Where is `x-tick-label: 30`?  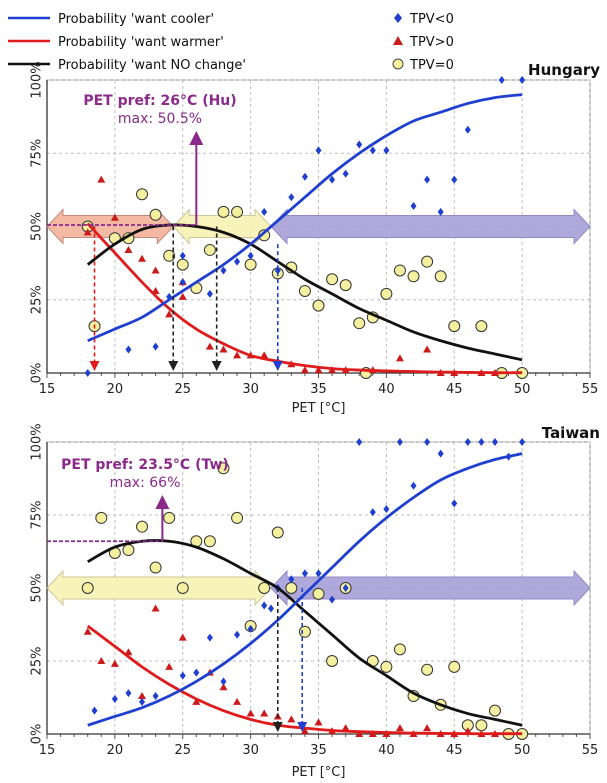 x-tick-label: 30 is located at coordinates (250, 750).